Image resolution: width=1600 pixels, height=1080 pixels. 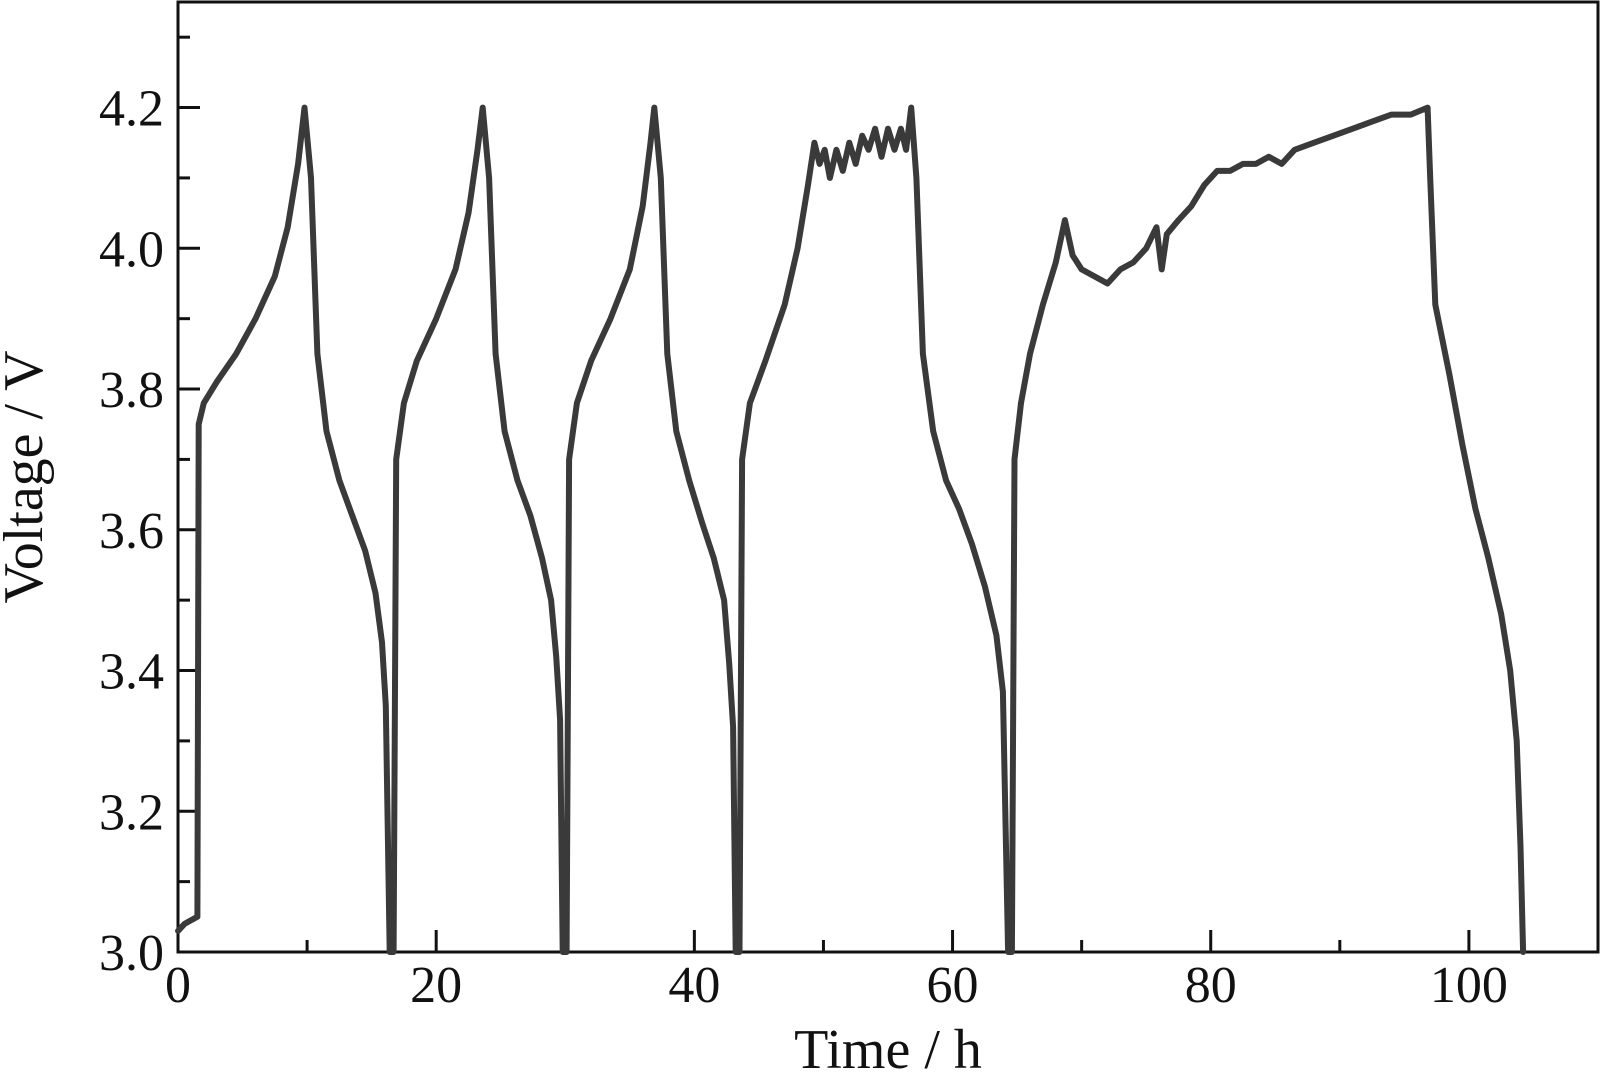 I want to click on x-tick-label: 0, so click(x=178, y=985).